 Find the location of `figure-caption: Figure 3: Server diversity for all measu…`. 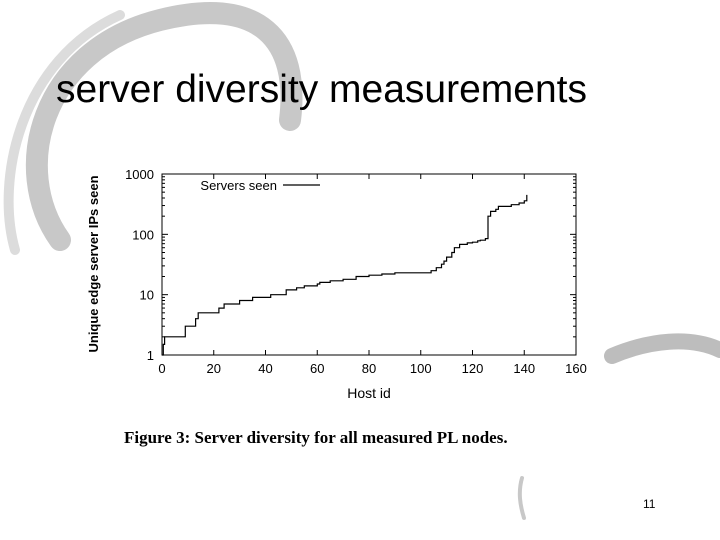

figure-caption: Figure 3: Server diversity for all measu… is located at coordinates (316, 437).